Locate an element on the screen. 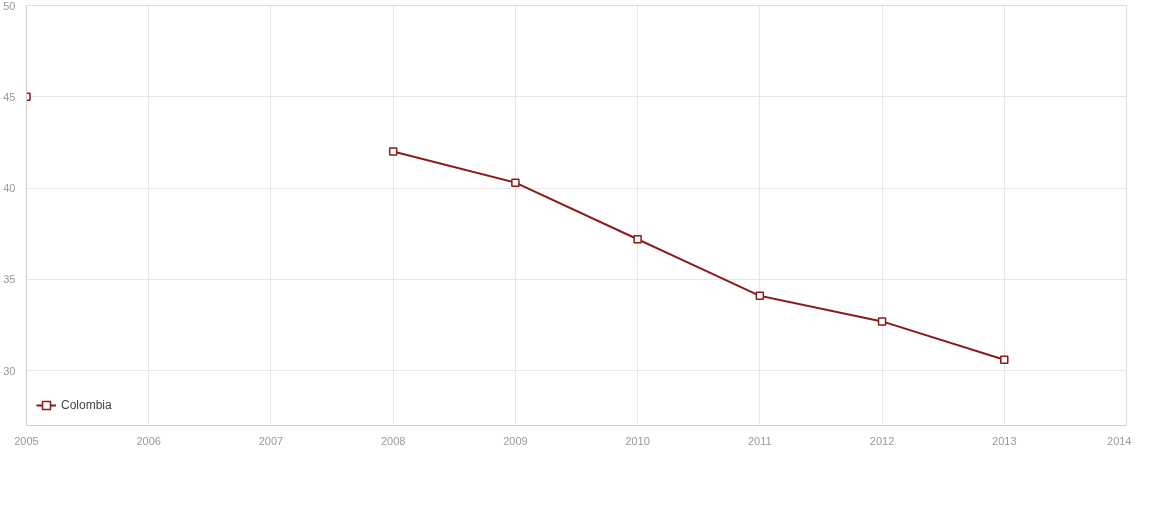 The image size is (1173, 525). y-tick-label: 30 is located at coordinates (9, 370).